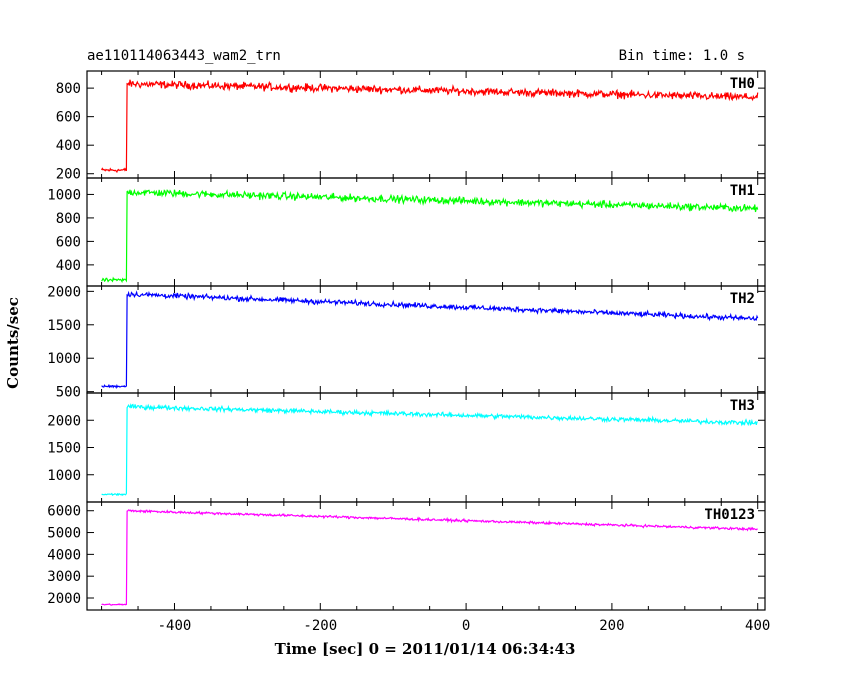 The width and height of the screenshot is (850, 680). What do you see at coordinates (430, 236) in the screenshot?
I see `series-line-th1` at bounding box center [430, 236].